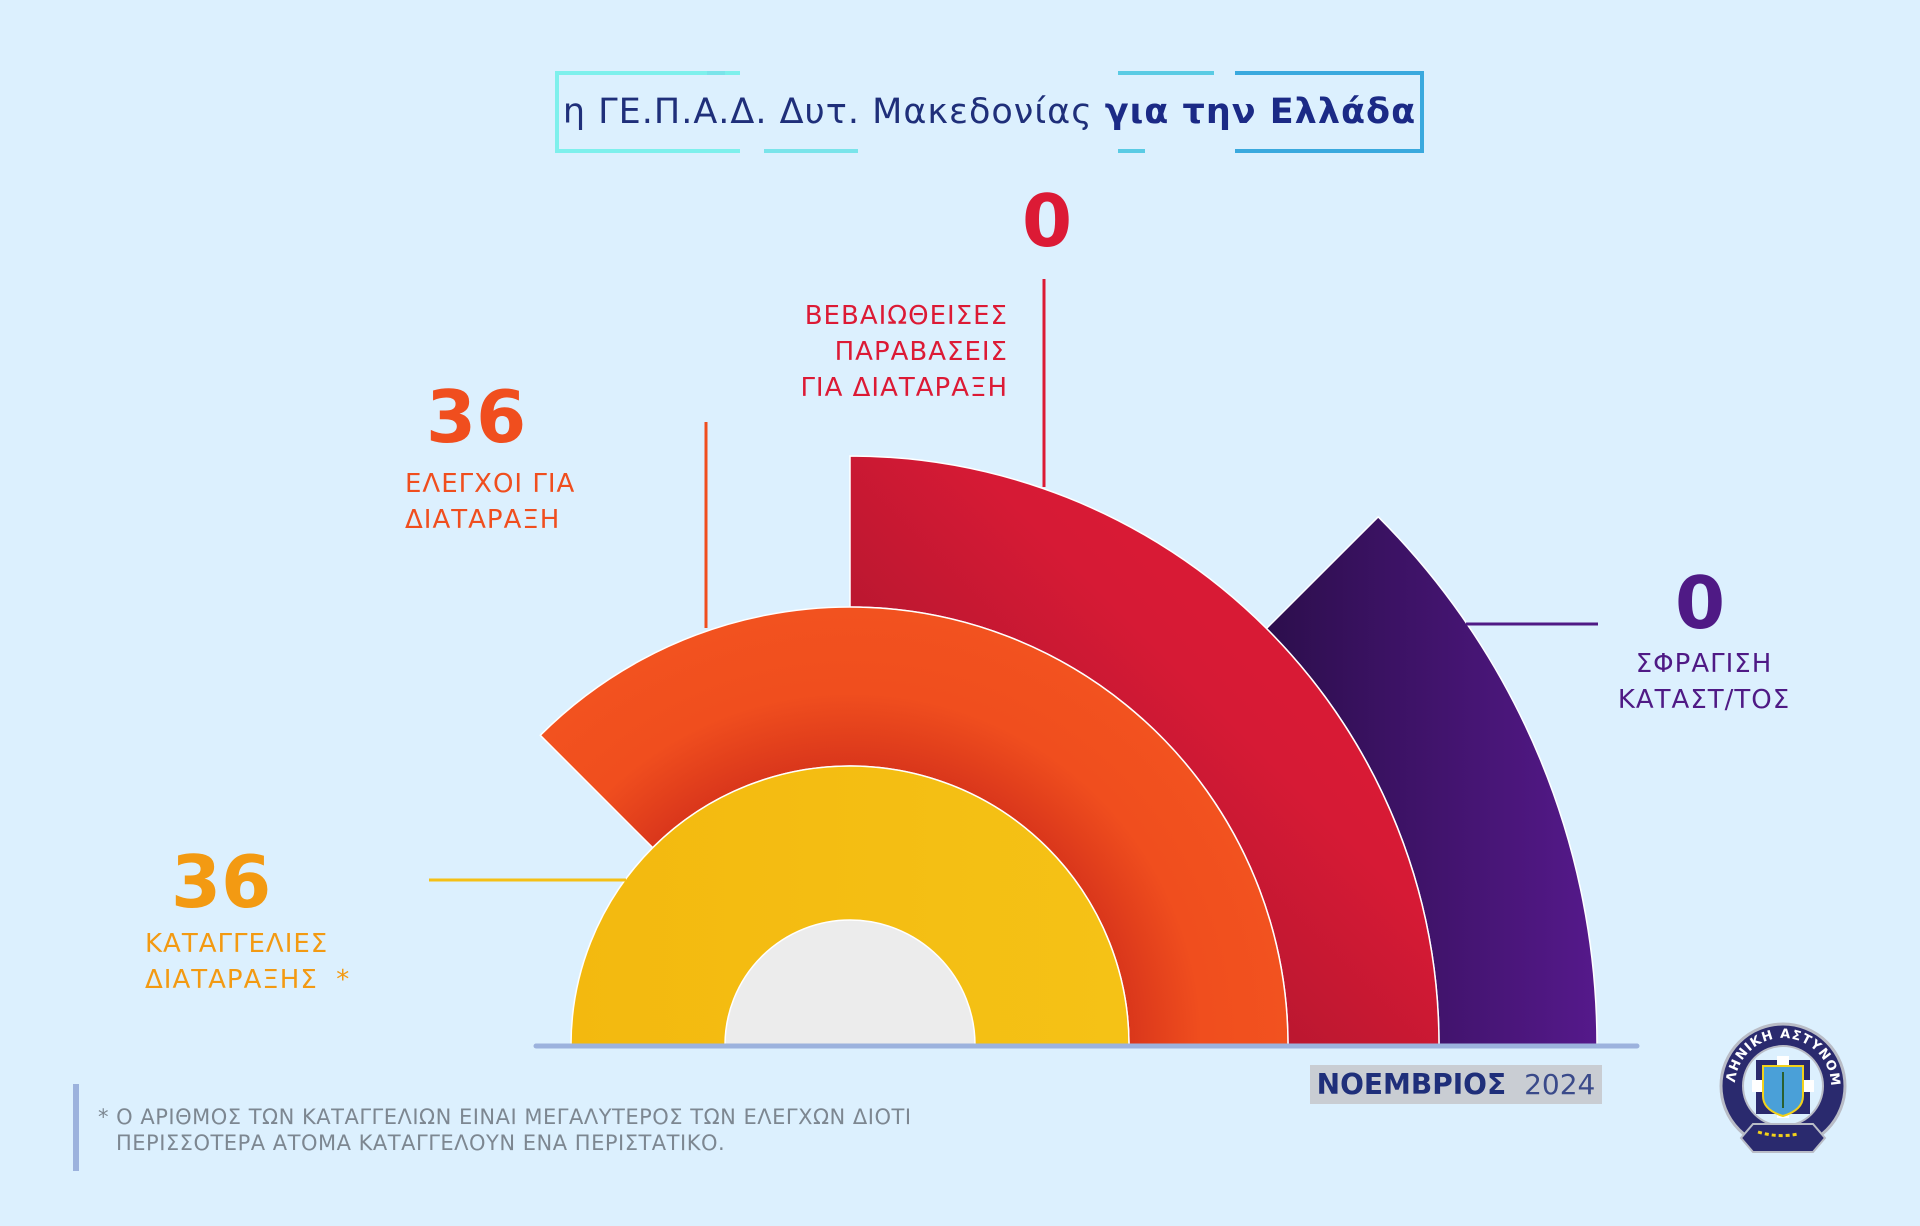 The width and height of the screenshot is (1920, 1226). Describe the element at coordinates (76, 1127) in the screenshot. I see `footnote-bar` at that location.